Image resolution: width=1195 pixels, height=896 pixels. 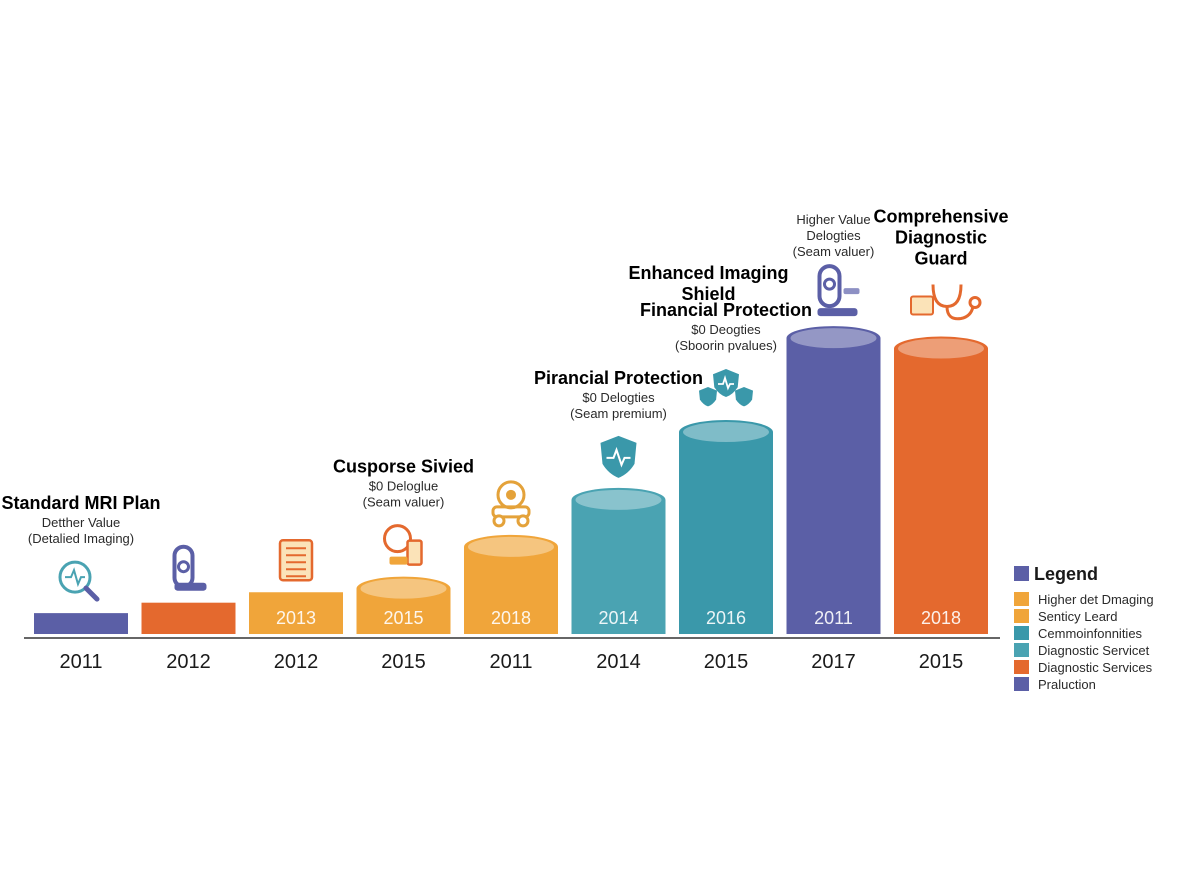 What do you see at coordinates (726, 618) in the screenshot?
I see `bar-value-label: 2016` at bounding box center [726, 618].